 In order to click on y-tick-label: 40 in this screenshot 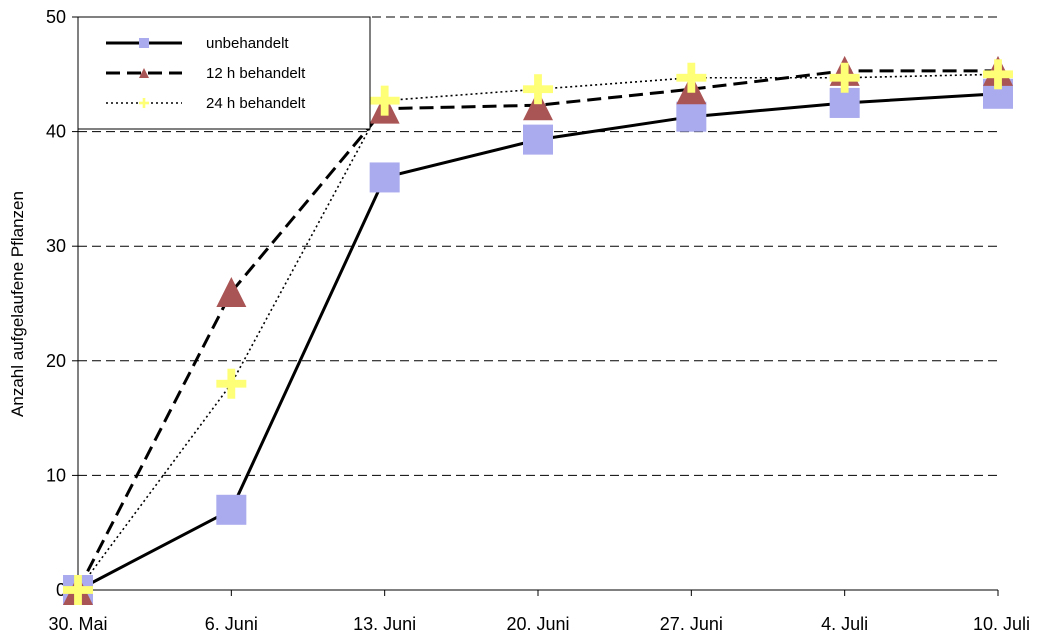, I will do `click(56, 132)`.